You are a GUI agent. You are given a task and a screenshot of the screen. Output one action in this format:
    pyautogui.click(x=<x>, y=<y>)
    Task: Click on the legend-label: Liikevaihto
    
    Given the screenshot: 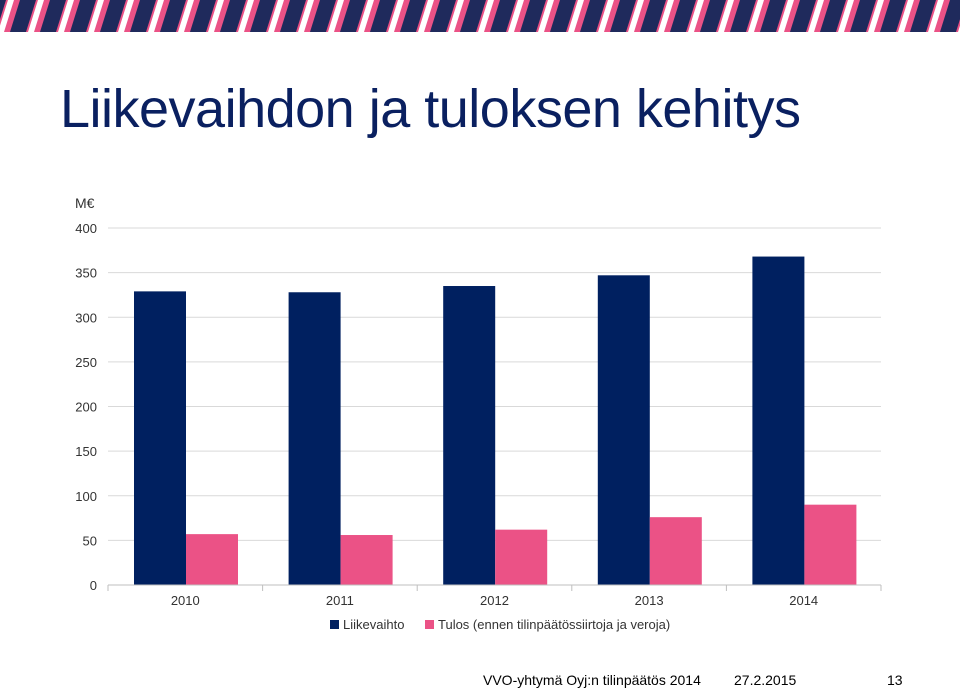 What is the action you would take?
    pyautogui.click(x=373, y=624)
    